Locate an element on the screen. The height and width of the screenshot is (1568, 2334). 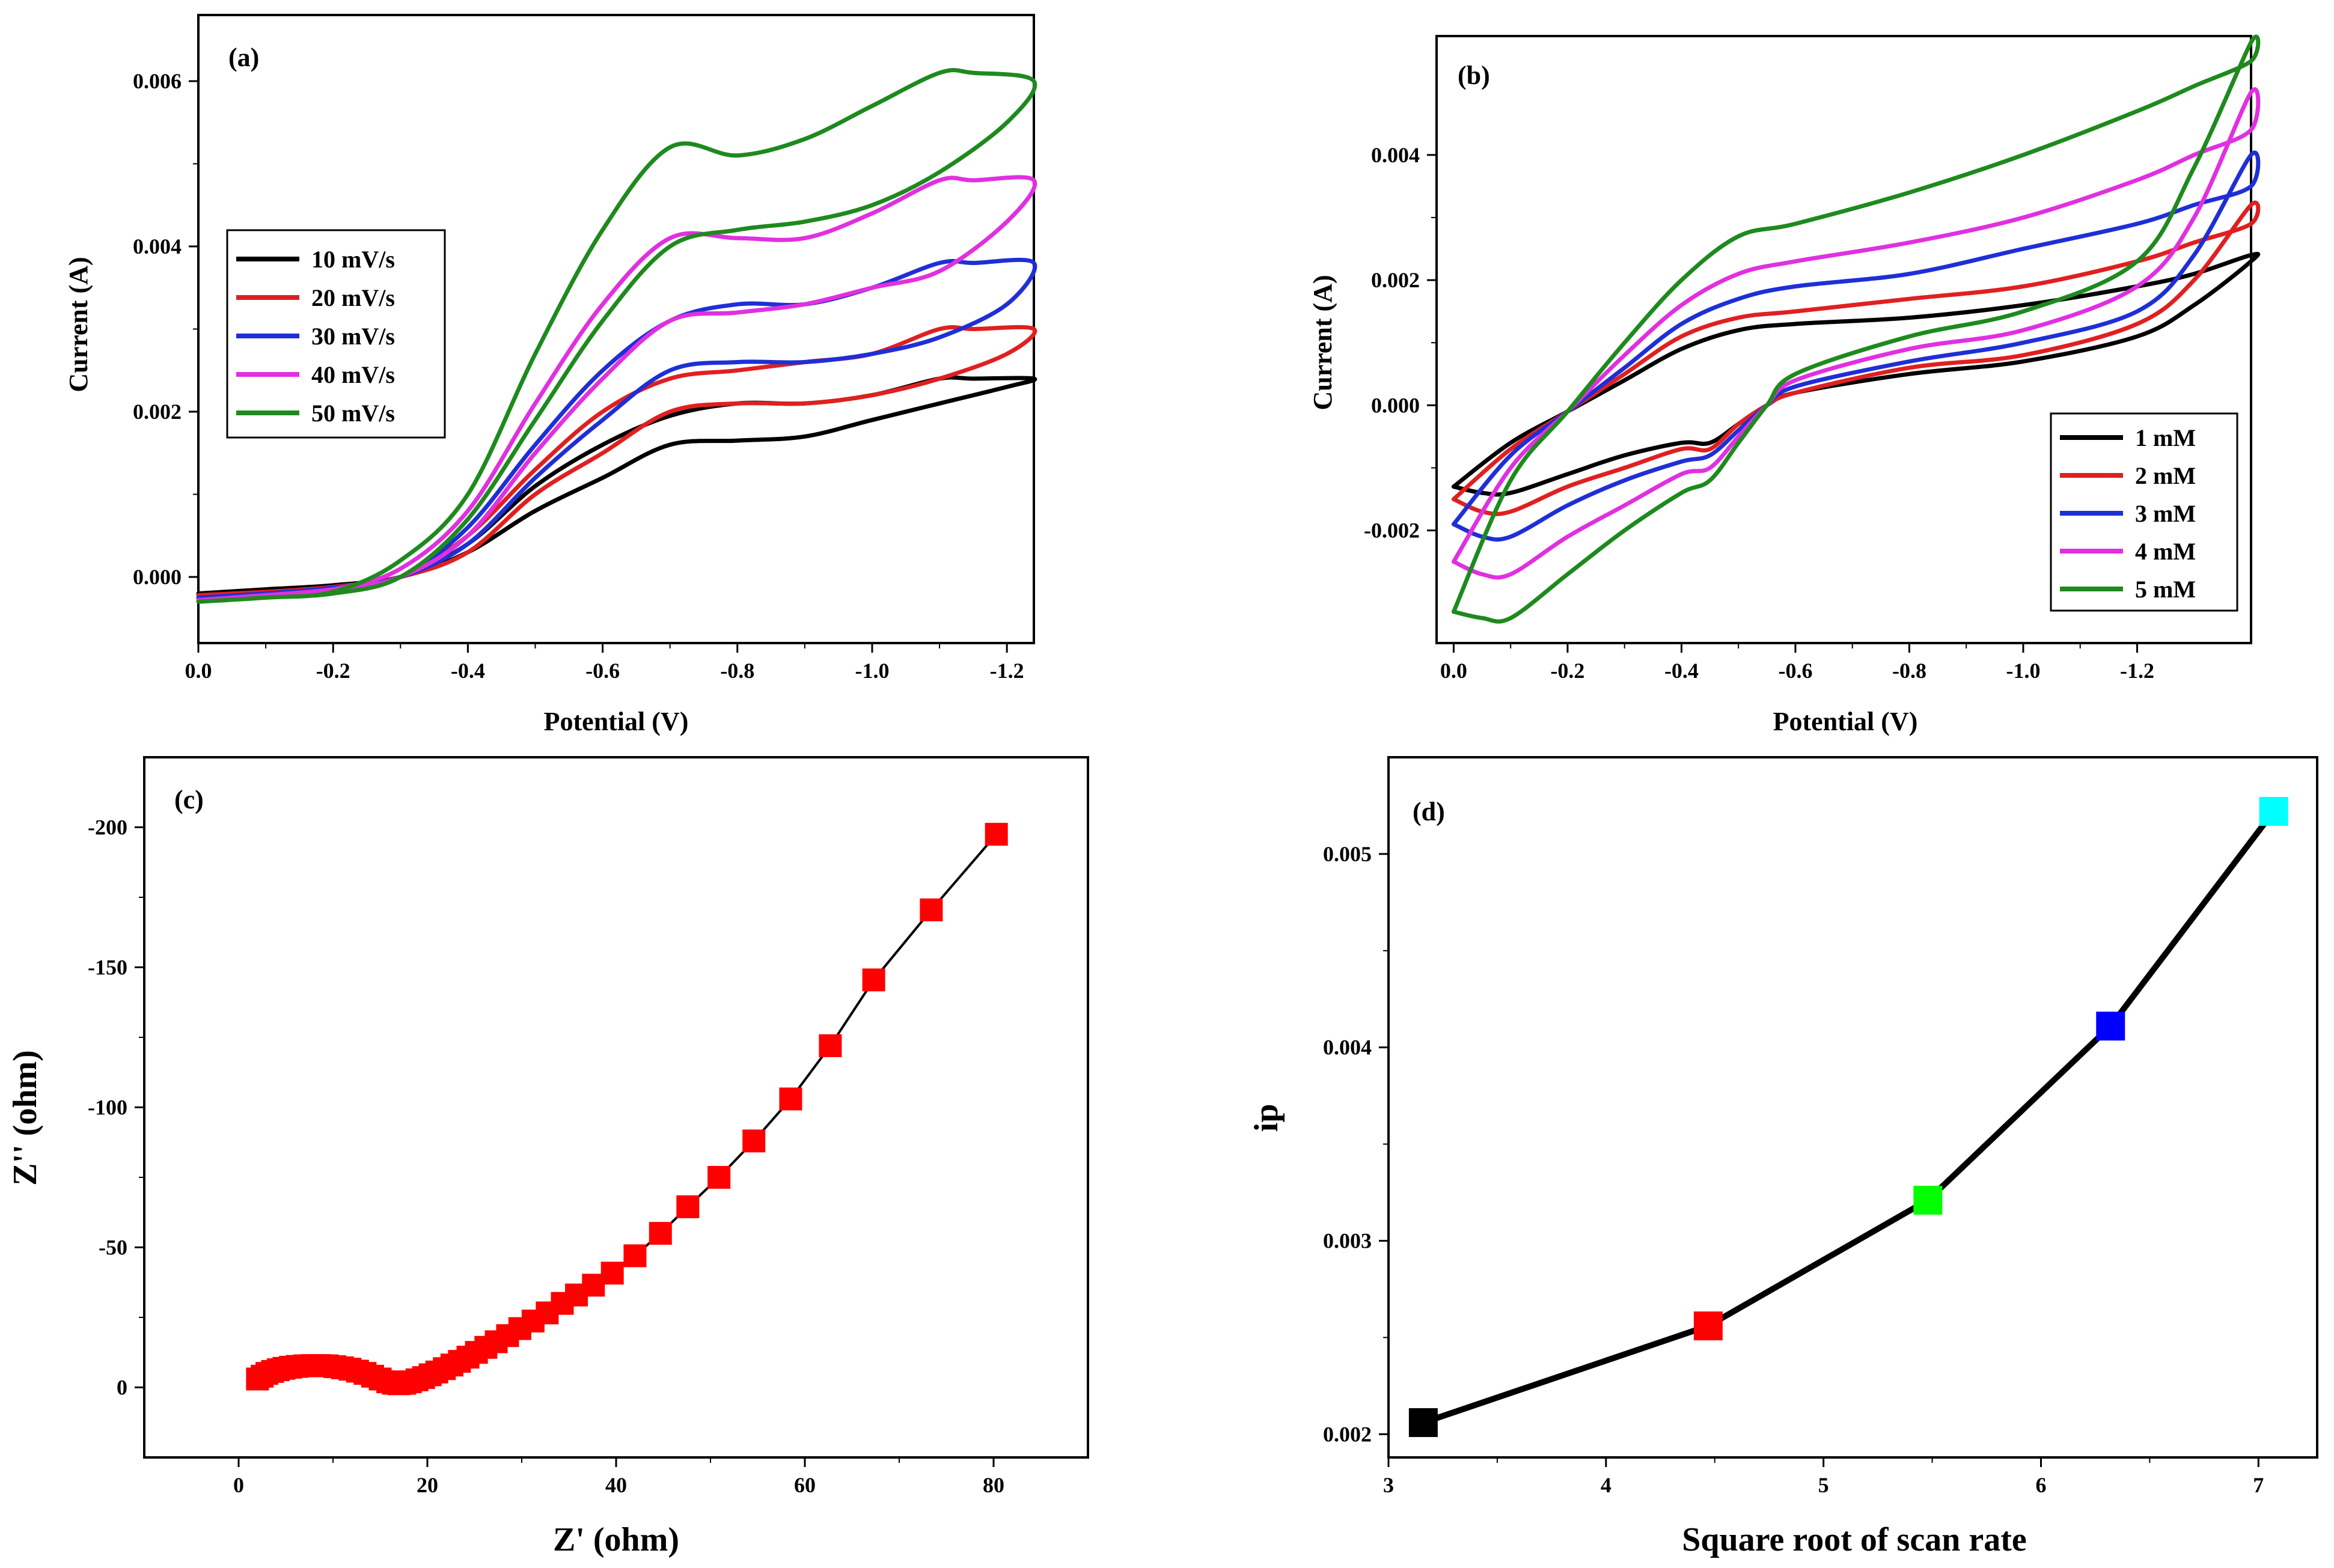
x-axis-label-d: Square root of scan rate is located at coordinates (1854, 1539).